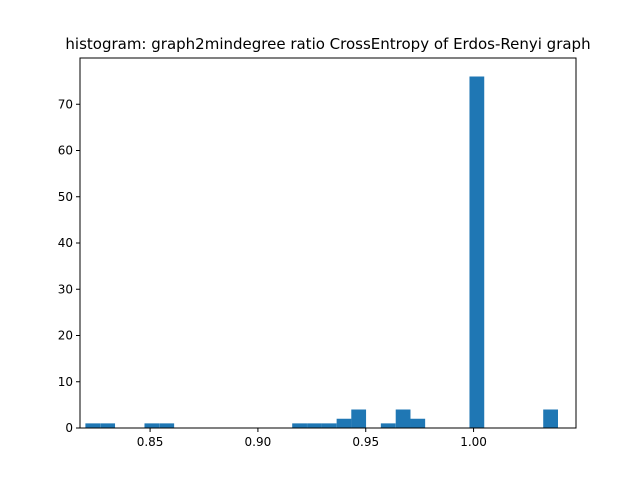 This screenshot has height=480, width=640. What do you see at coordinates (473, 442) in the screenshot?
I see `x-tick-label: 1.00` at bounding box center [473, 442].